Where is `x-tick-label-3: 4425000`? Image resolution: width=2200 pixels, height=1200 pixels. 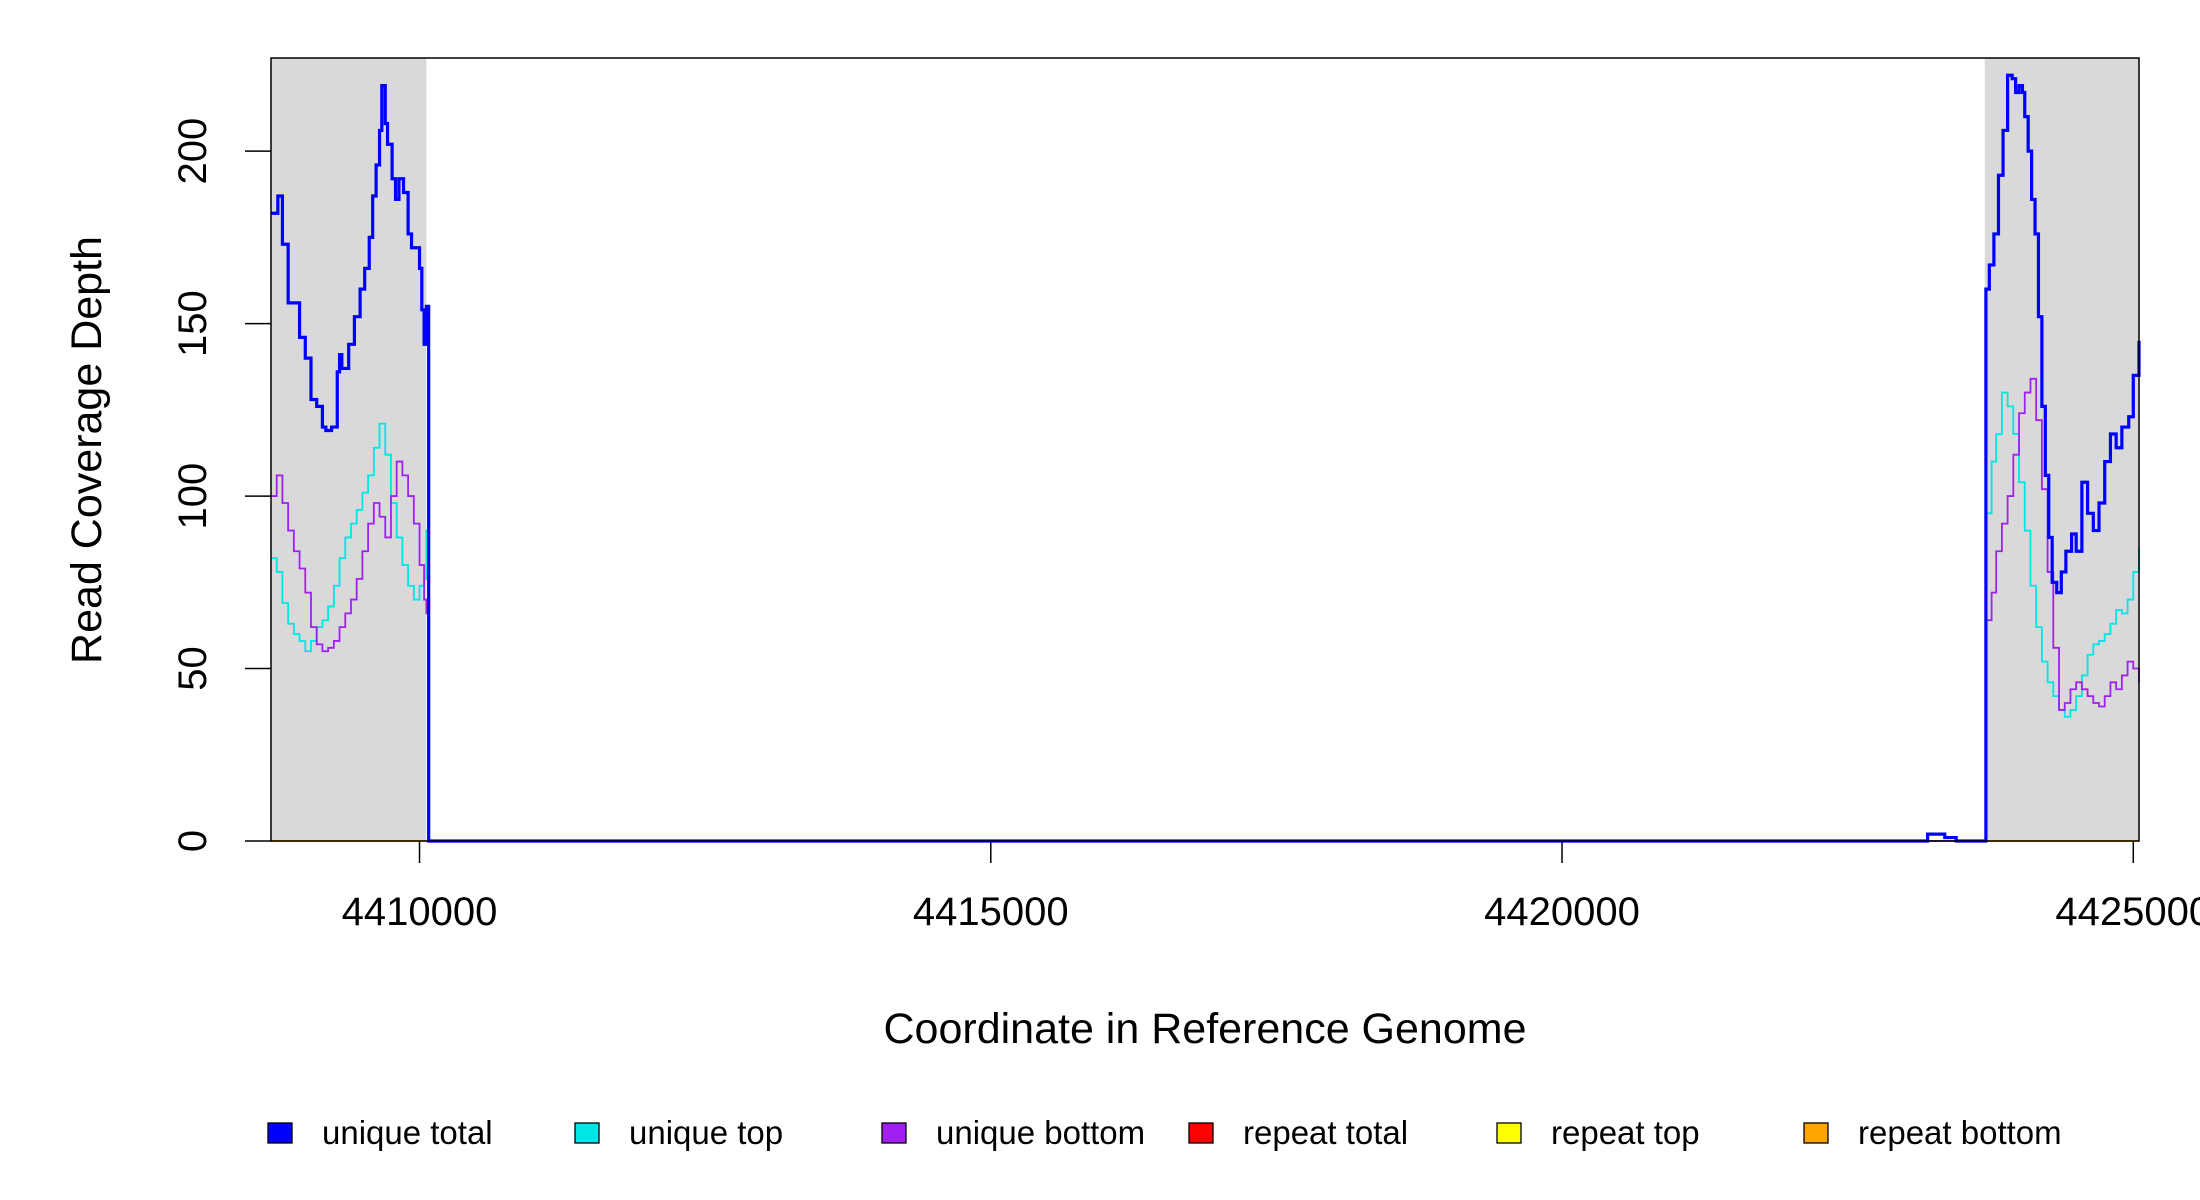
x-tick-label-3: 4425000 is located at coordinates (2127, 912).